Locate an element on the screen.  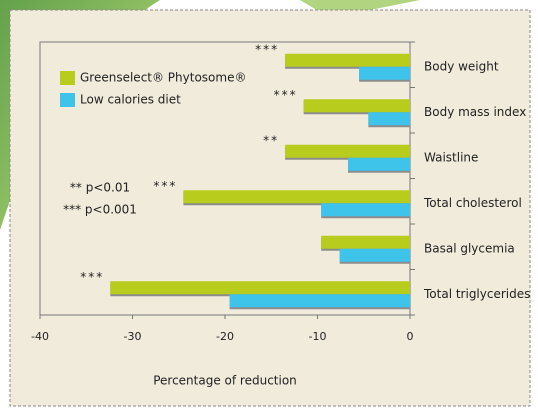
x-tick-label: -20 is located at coordinates (225, 336).